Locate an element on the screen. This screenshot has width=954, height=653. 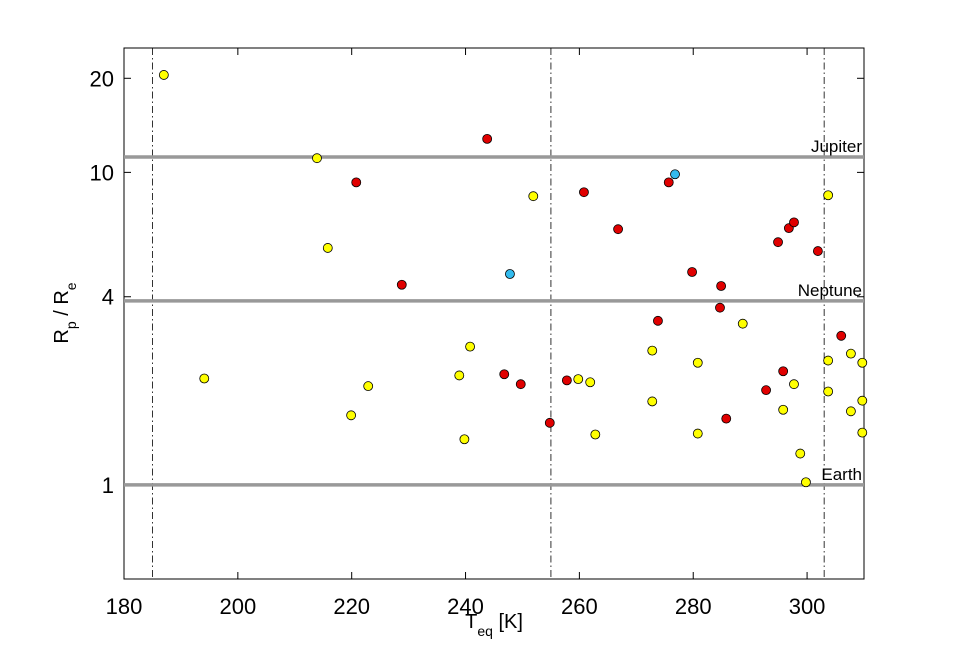
ylabel-part: / R is located at coordinates (62, 305).